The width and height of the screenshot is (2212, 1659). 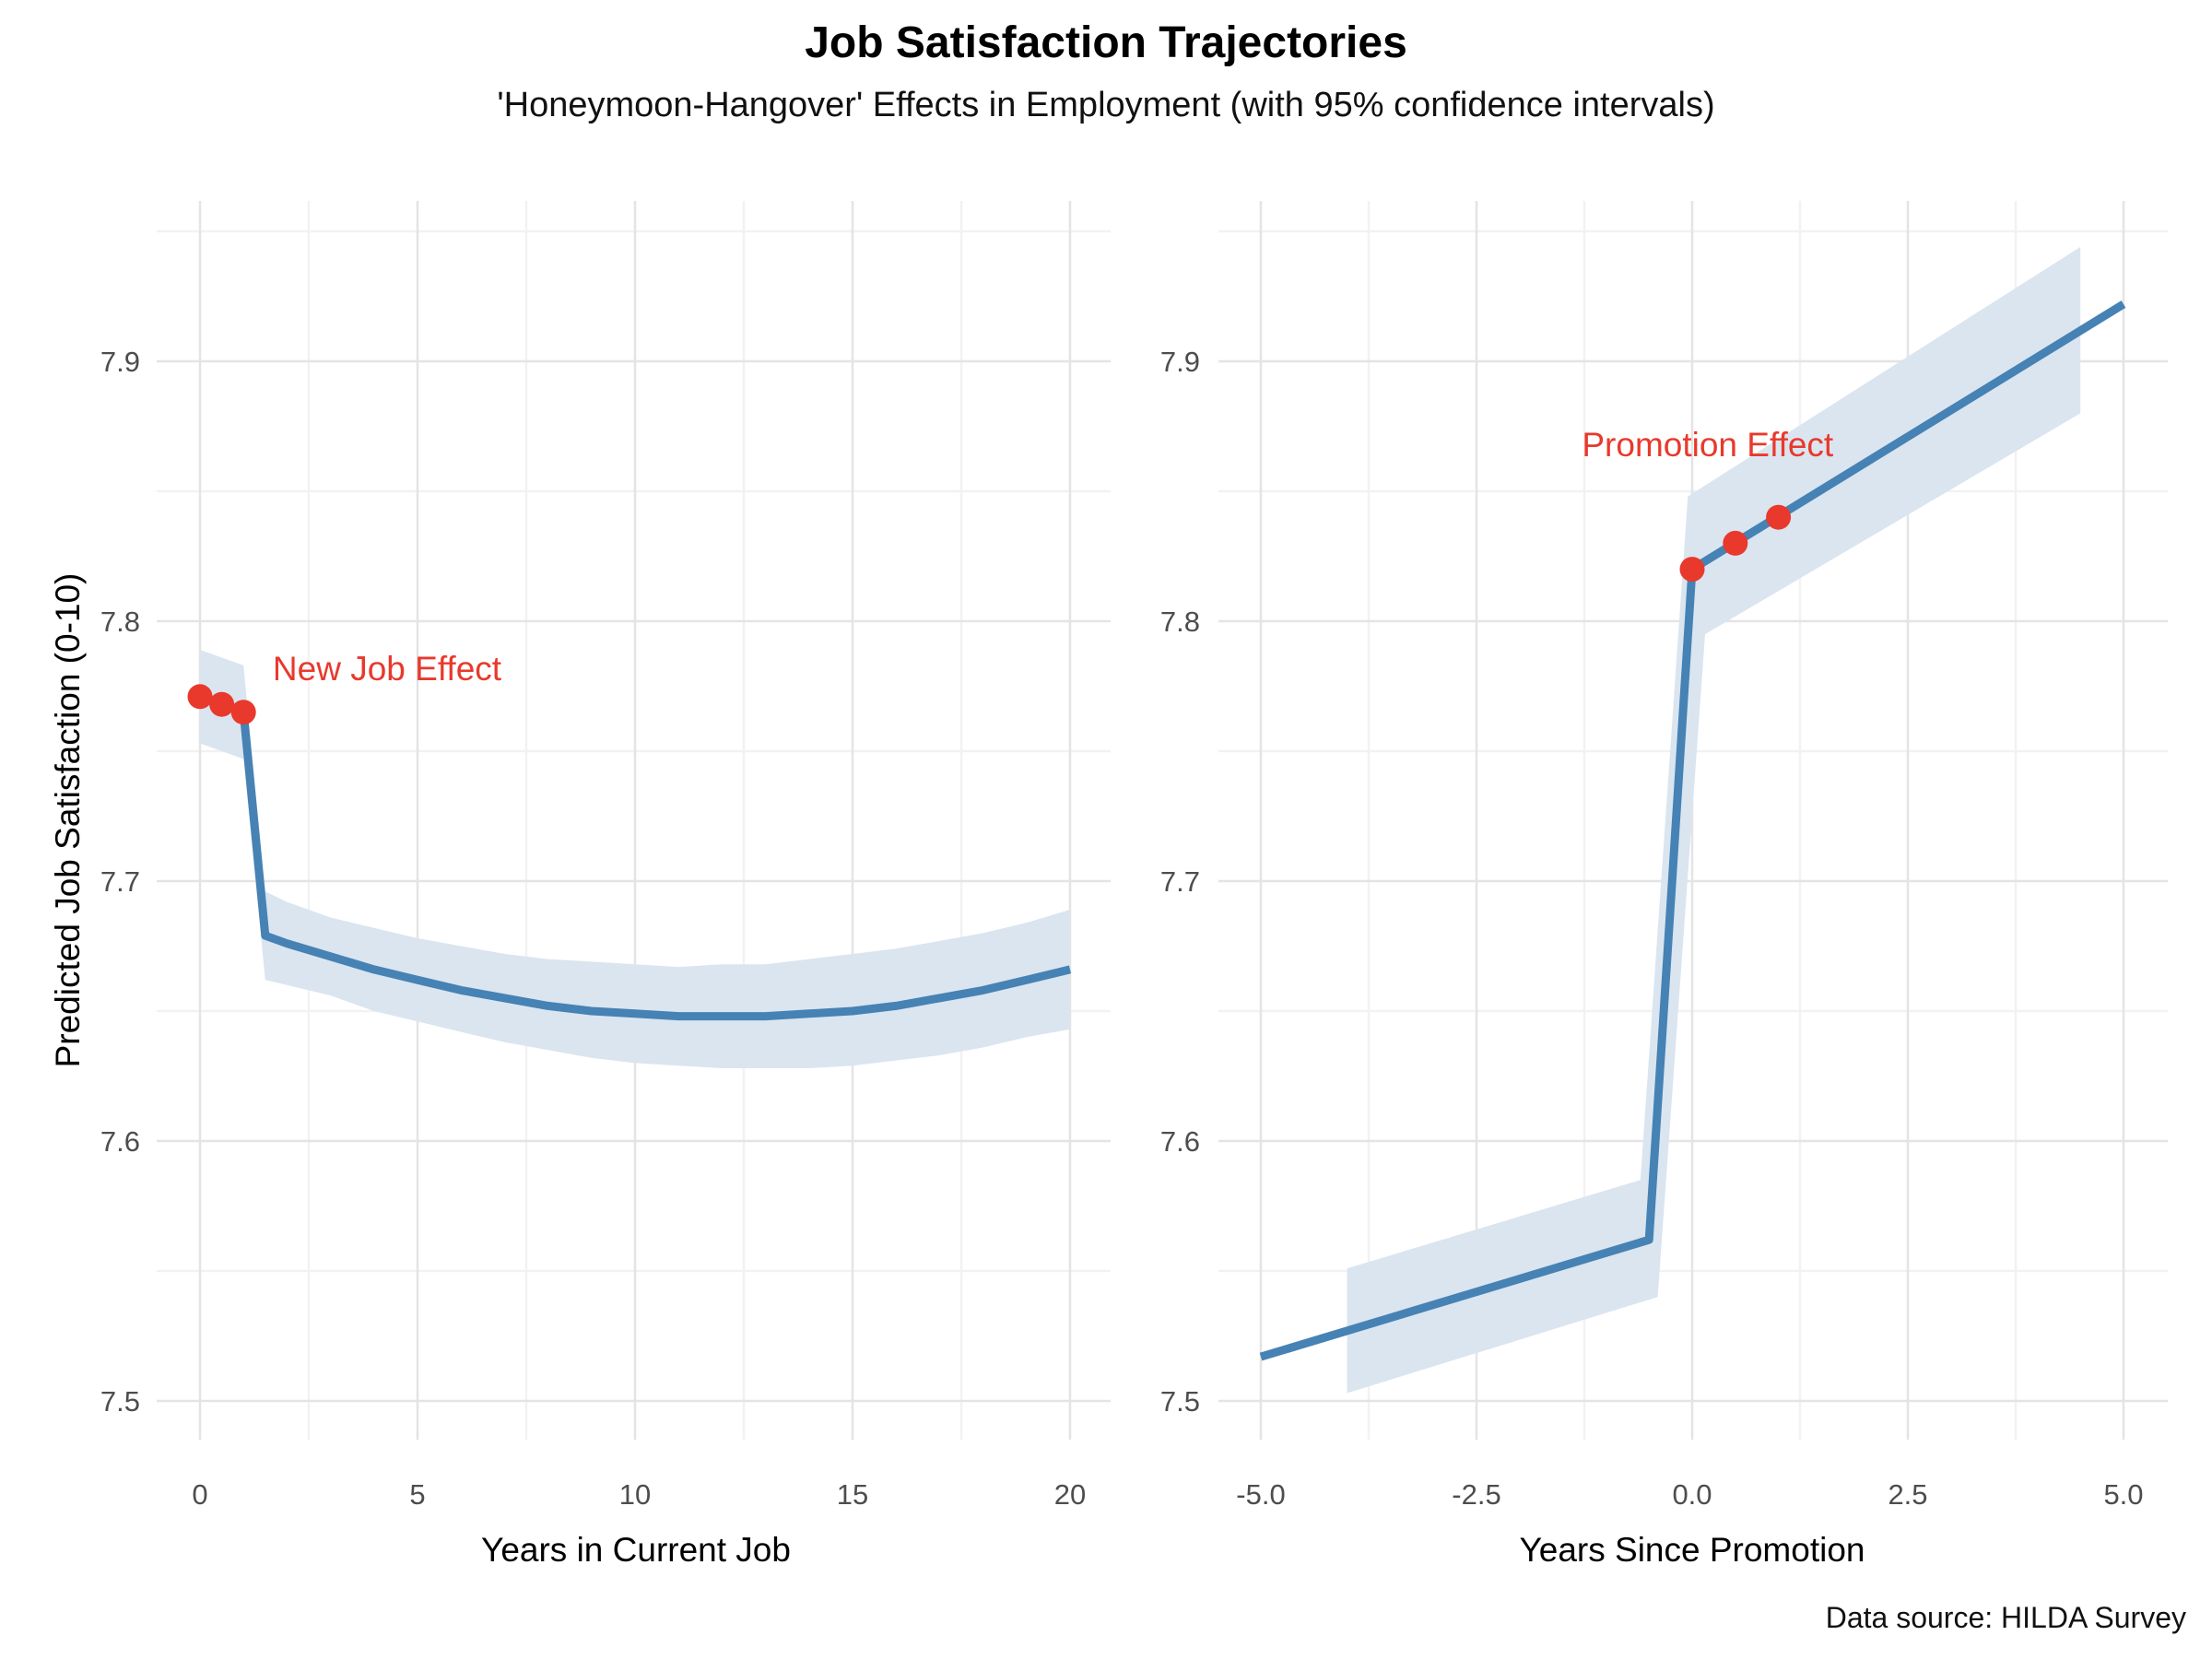 What do you see at coordinates (1692, 1550) in the screenshot?
I see `x-axis-title-promotion: Years Since Promotion` at bounding box center [1692, 1550].